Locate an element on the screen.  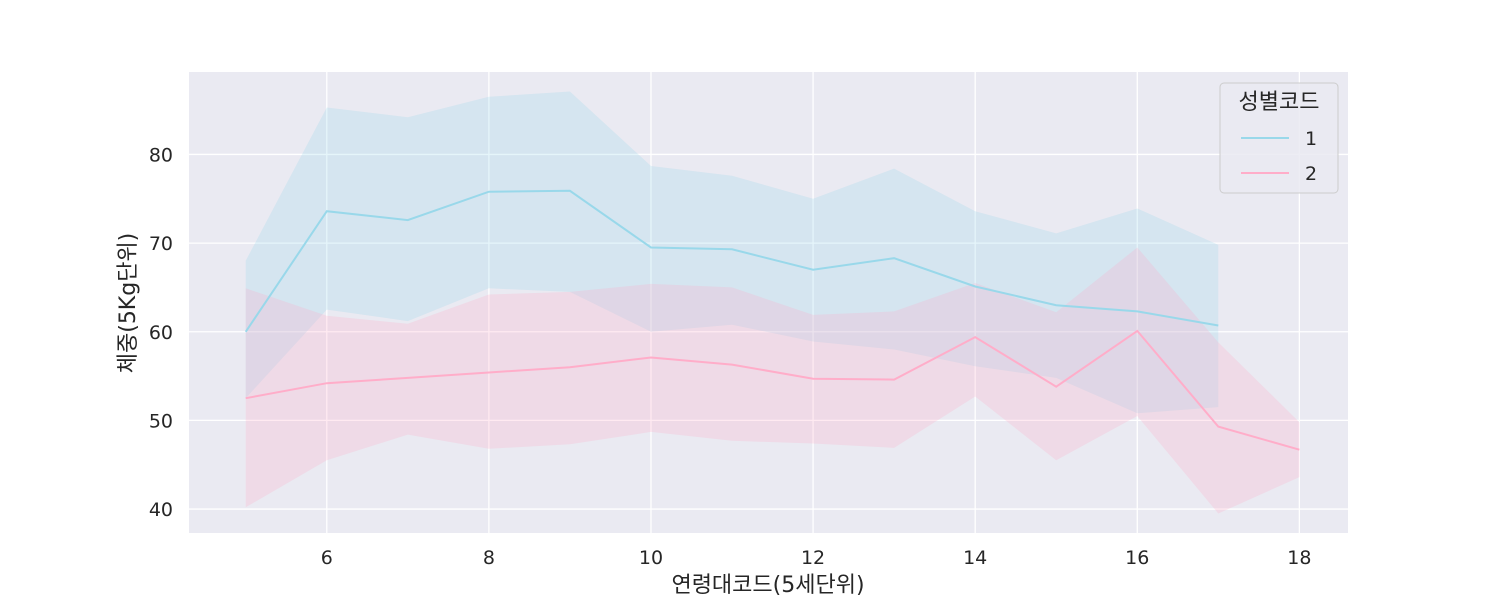
x-tick-label: 16 is located at coordinates (1137, 558).